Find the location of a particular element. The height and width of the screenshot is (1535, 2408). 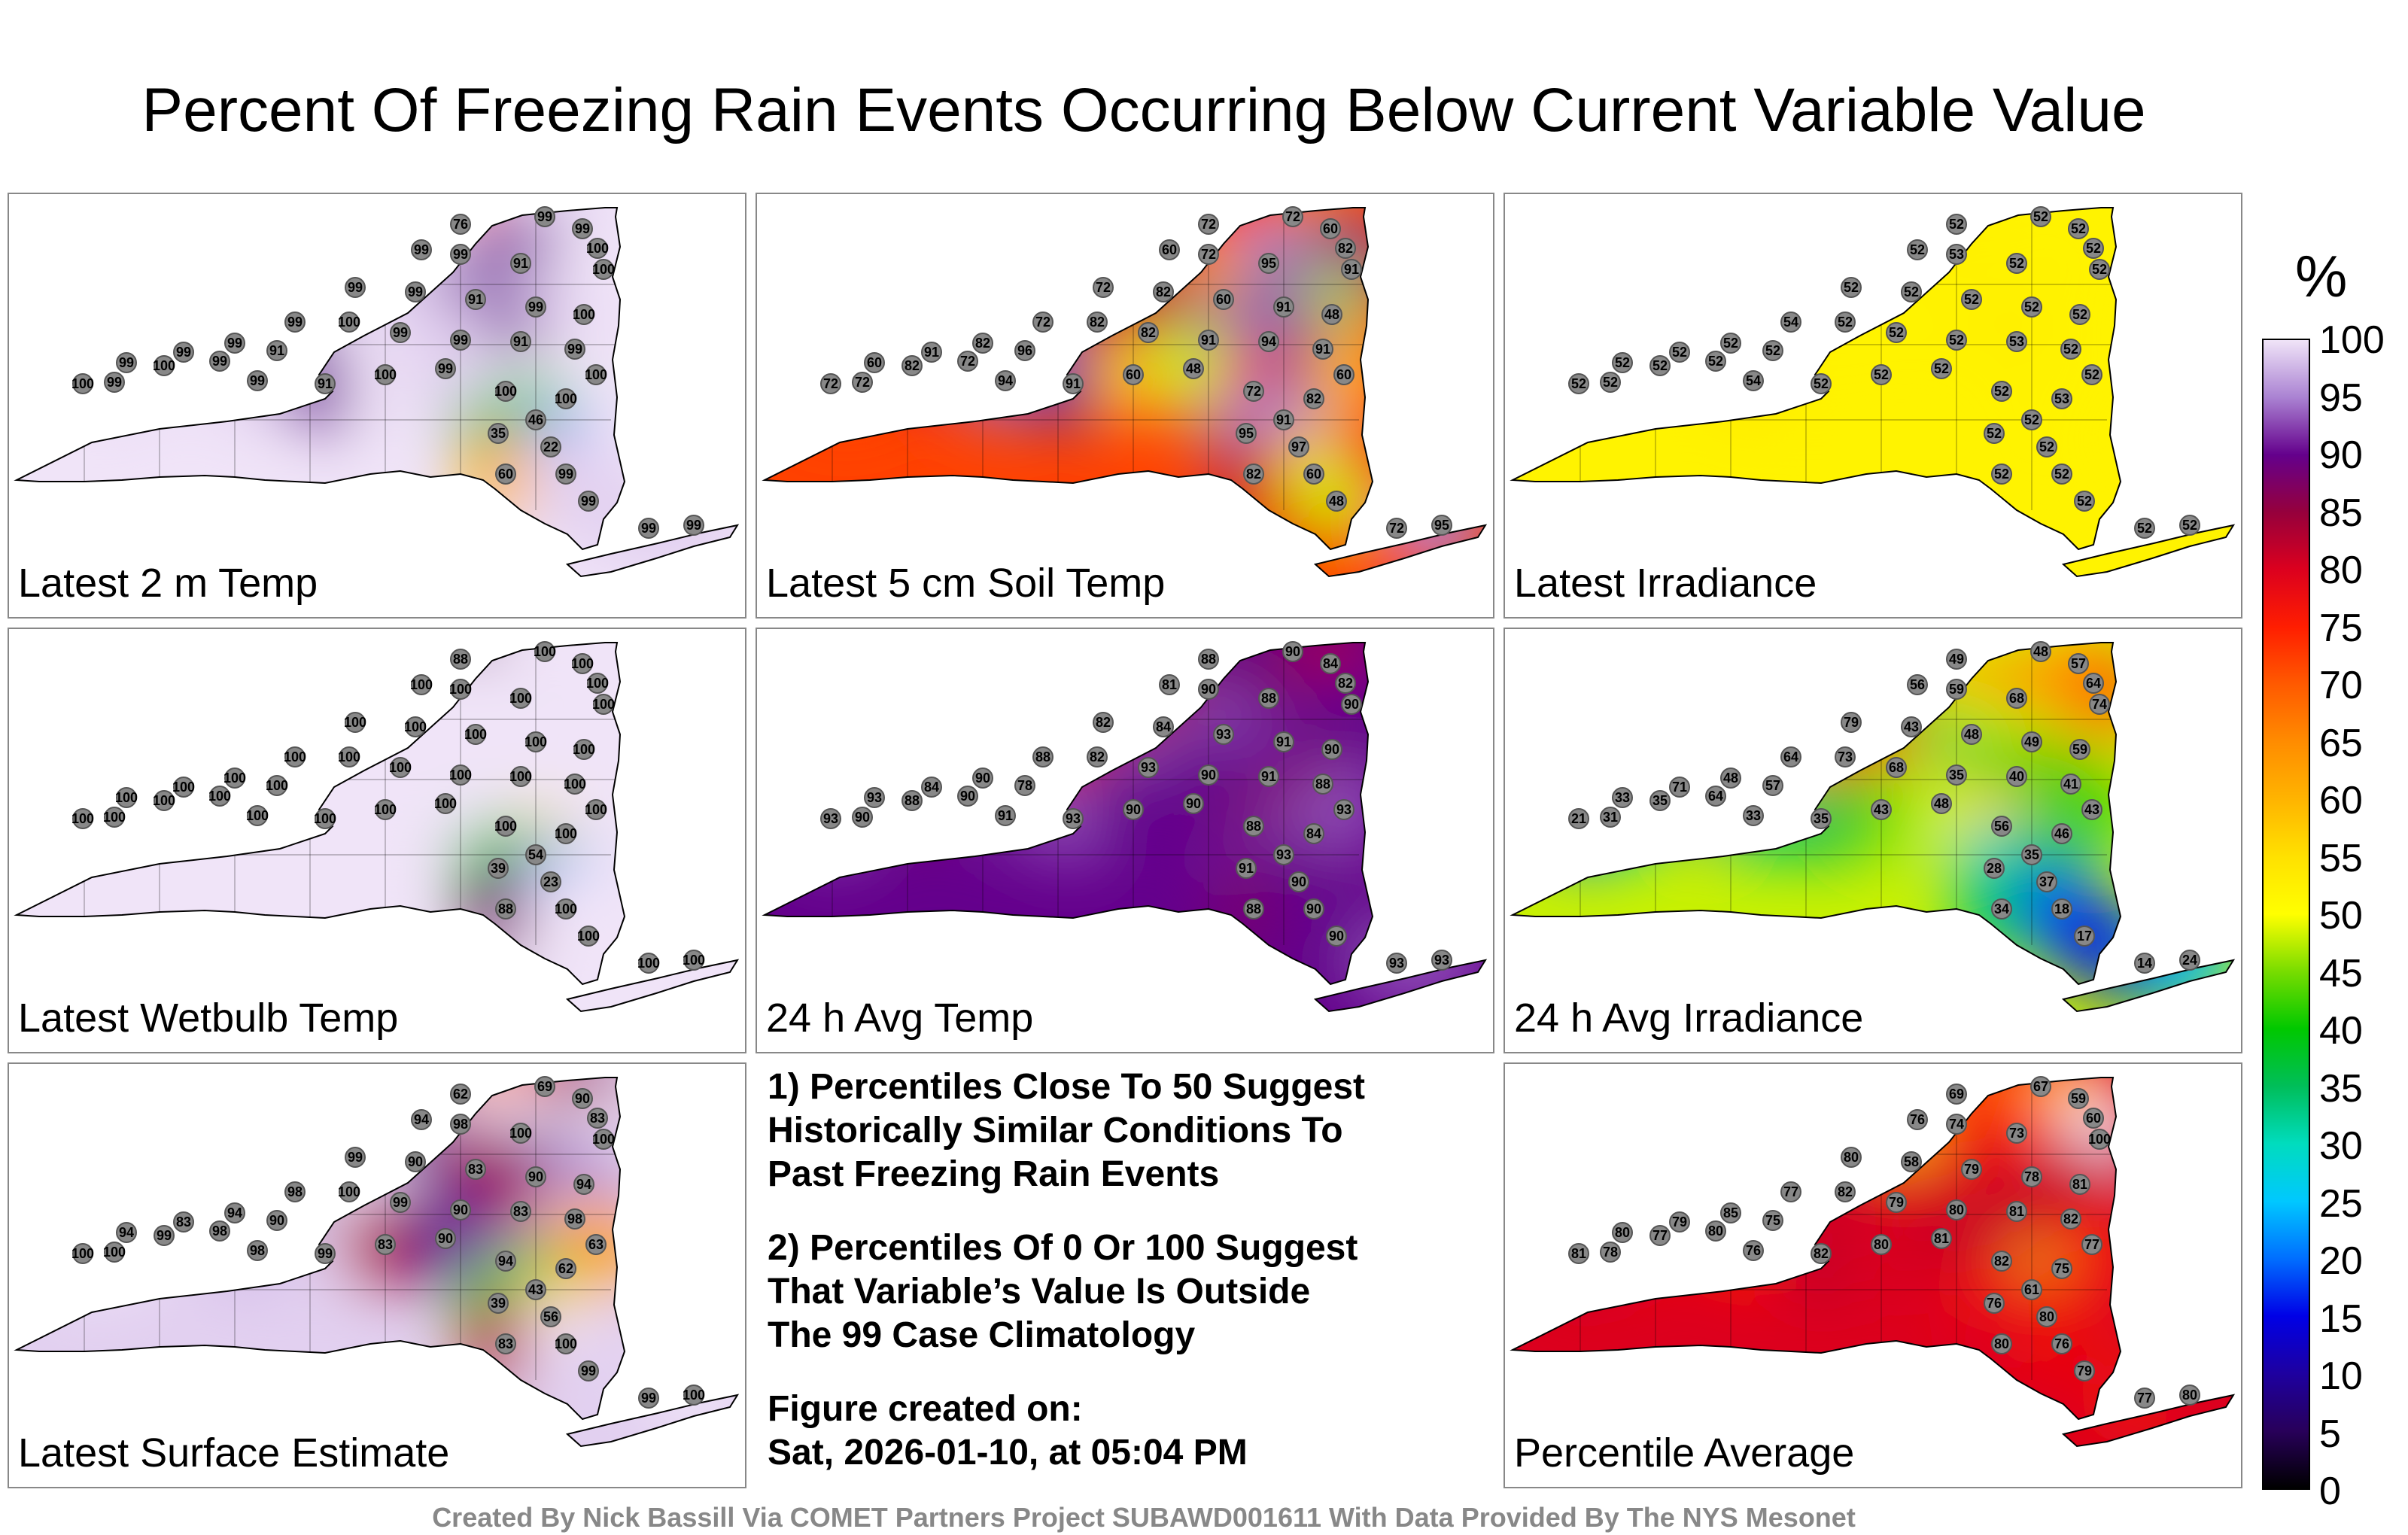

station-value: 88 is located at coordinates (912, 800).